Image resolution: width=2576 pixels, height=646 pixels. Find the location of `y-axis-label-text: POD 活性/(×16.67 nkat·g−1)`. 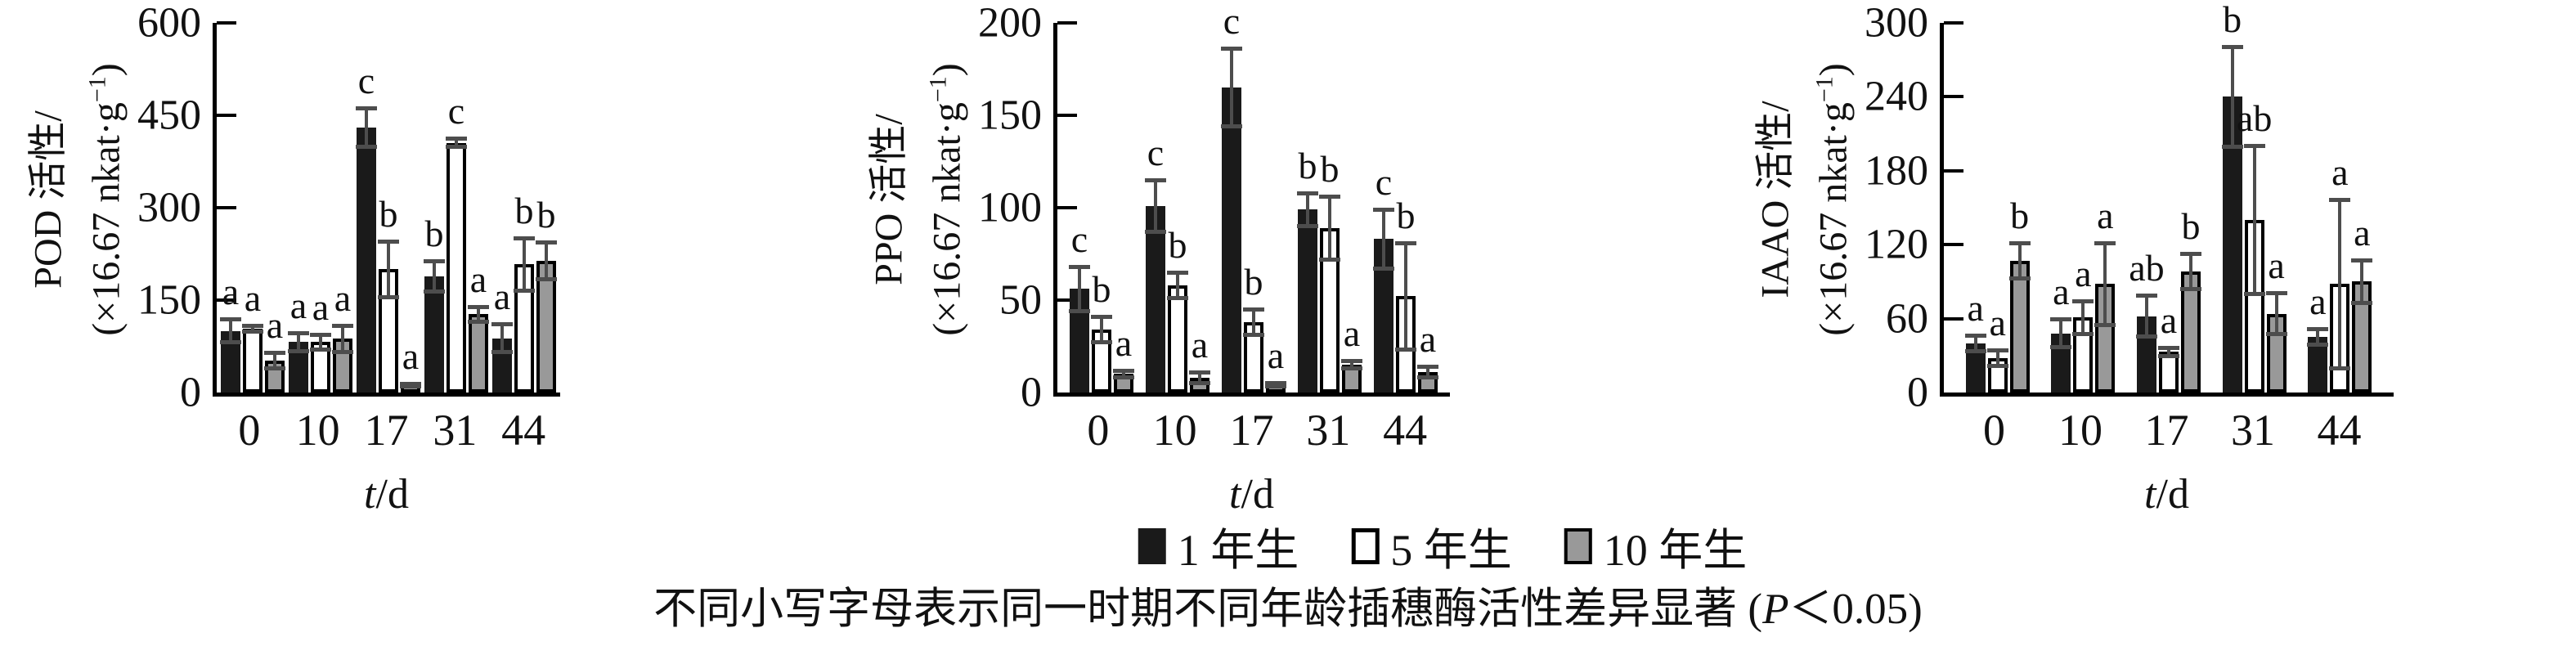

y-axis-label-text: POD 活性/(×16.67 nkat·g−1) is located at coordinates (77, 199).